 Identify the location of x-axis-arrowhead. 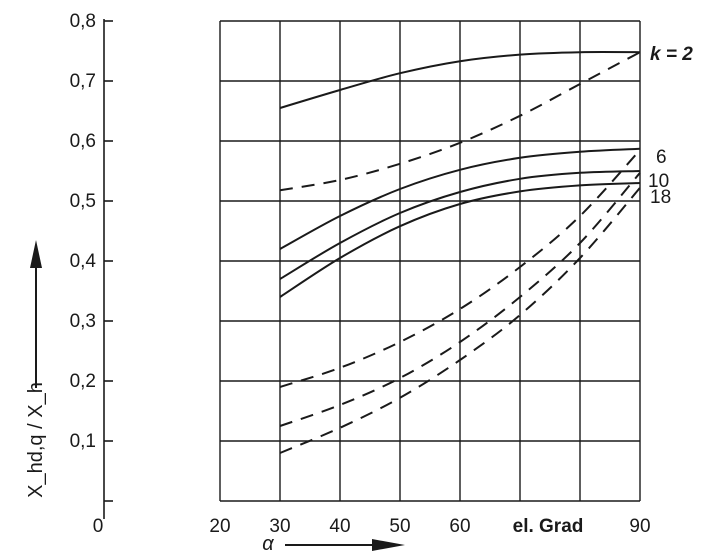
(388, 545).